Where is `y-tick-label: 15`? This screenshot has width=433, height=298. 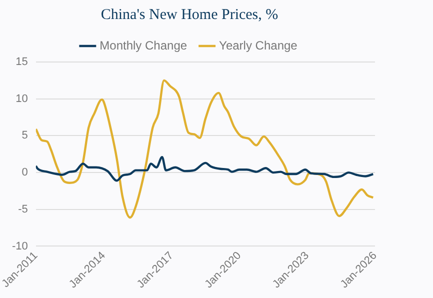
y-tick-label: 15 is located at coordinates (22, 62).